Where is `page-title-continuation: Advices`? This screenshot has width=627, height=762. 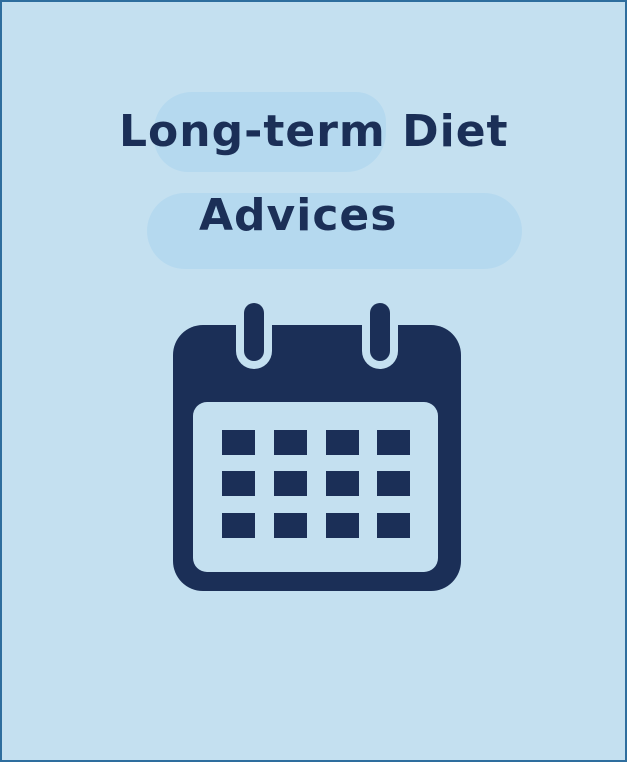
page-title-continuation: Advices is located at coordinates (298, 215).